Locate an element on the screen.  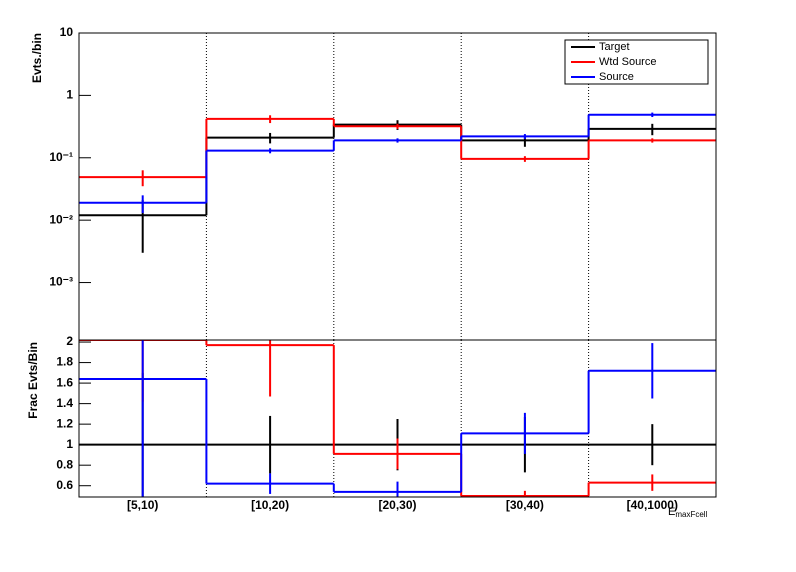
y-tick-label: 0.8 is located at coordinates (64, 464).